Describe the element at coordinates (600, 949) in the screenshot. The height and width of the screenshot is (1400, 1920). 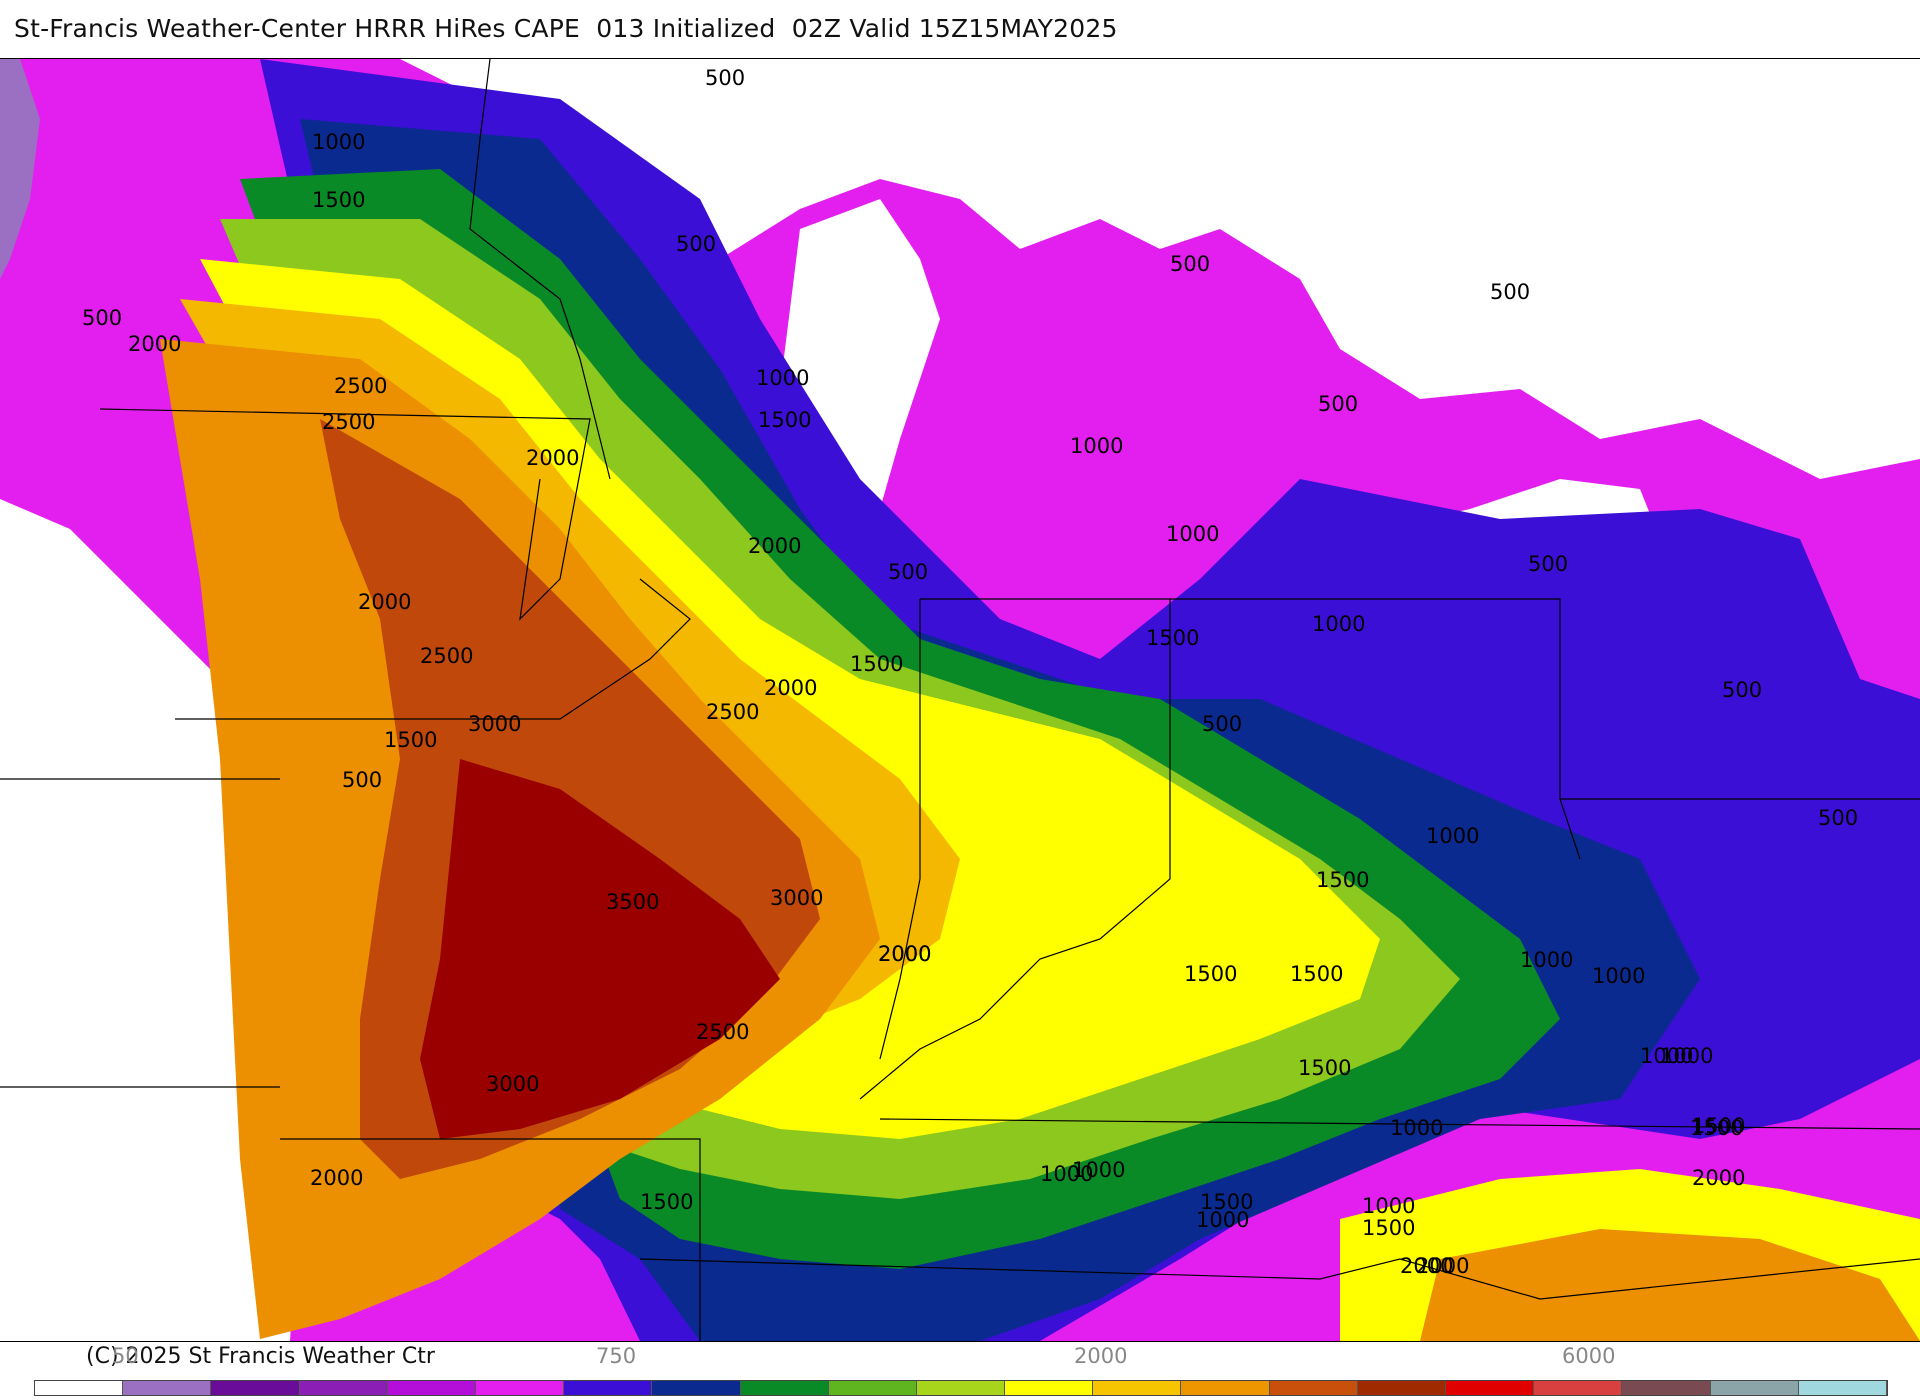
I see `cape-maroon-core` at that location.